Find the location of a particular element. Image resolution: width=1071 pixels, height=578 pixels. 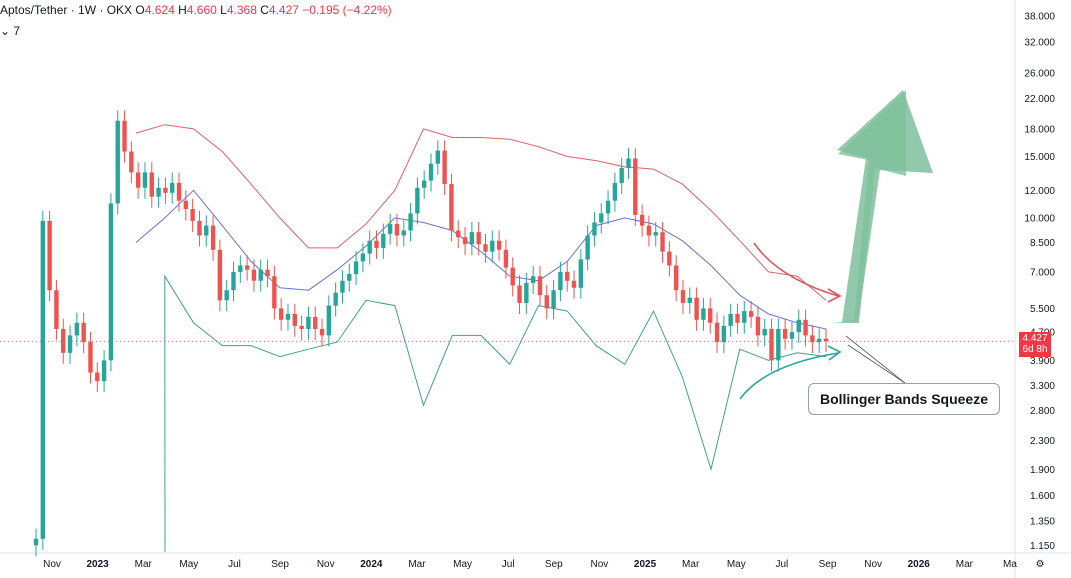

y-tick-label: 3.900 is located at coordinates (1042, 361).